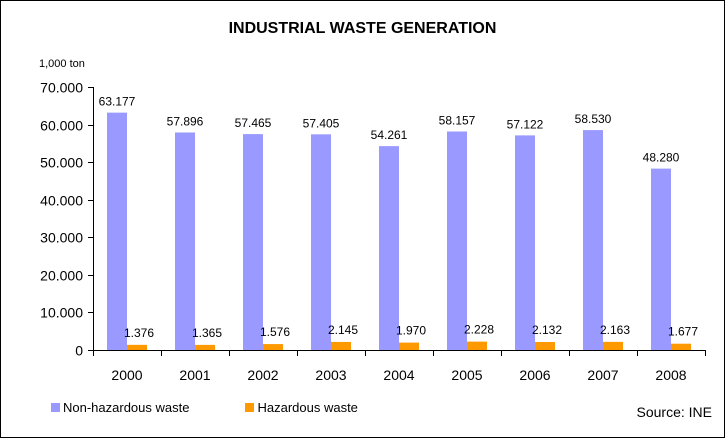 The image size is (725, 438). I want to click on legend-label-non-hazardous: Non-hazardous waste, so click(126, 407).